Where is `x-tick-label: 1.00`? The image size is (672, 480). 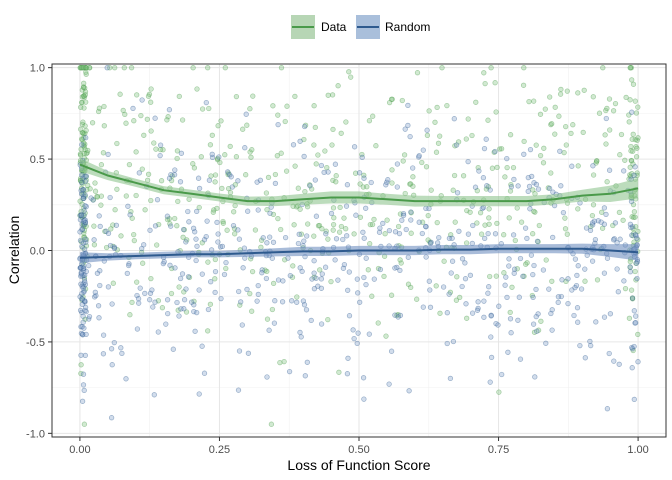 x-tick-label: 1.00 is located at coordinates (637, 450).